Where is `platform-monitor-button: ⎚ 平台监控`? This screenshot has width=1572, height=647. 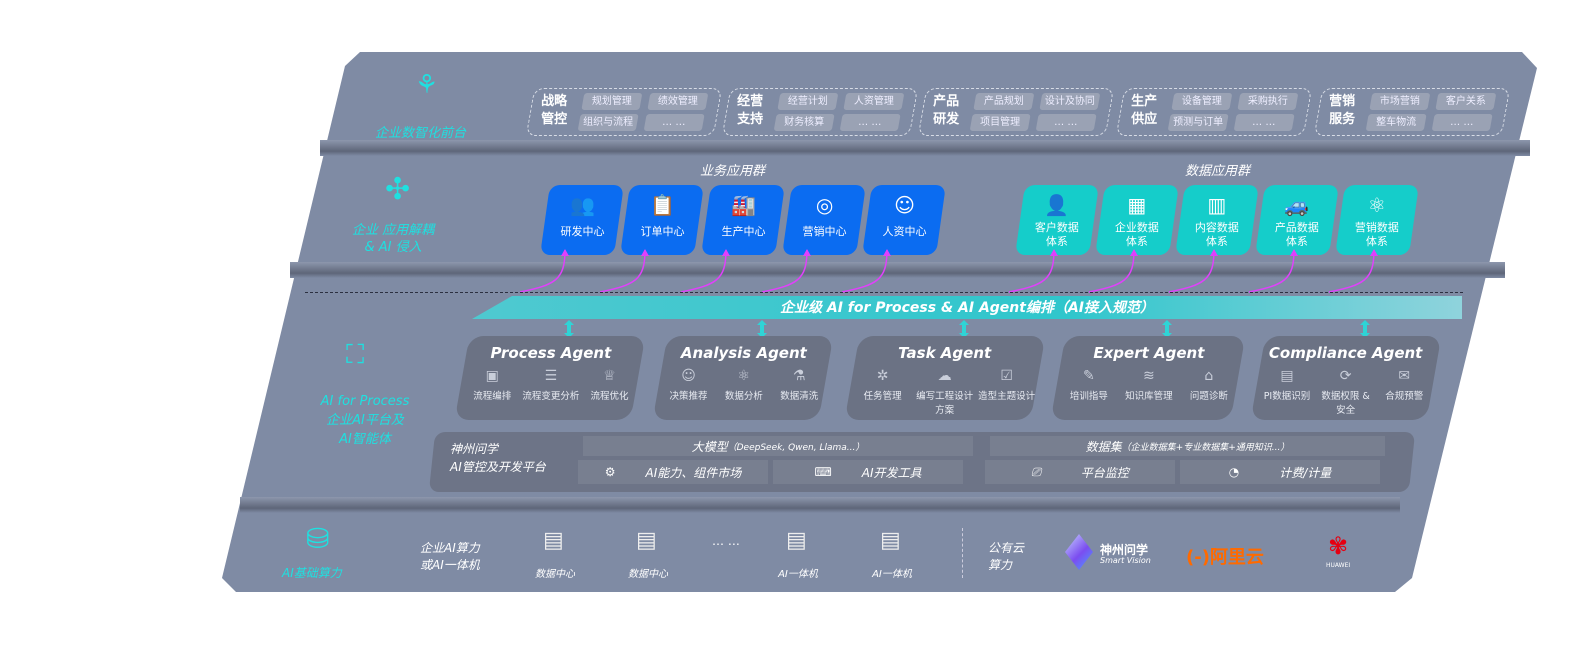 platform-monitor-button: ⎚ 平台监控 is located at coordinates (1080, 472).